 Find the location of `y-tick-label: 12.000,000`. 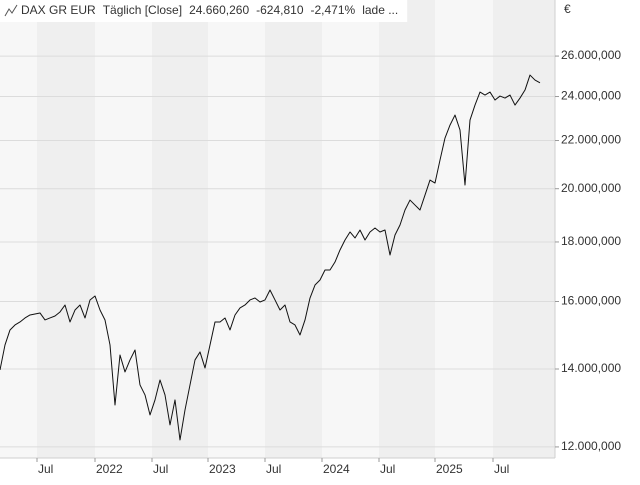

y-tick-label: 12.000,000 is located at coordinates (591, 446).